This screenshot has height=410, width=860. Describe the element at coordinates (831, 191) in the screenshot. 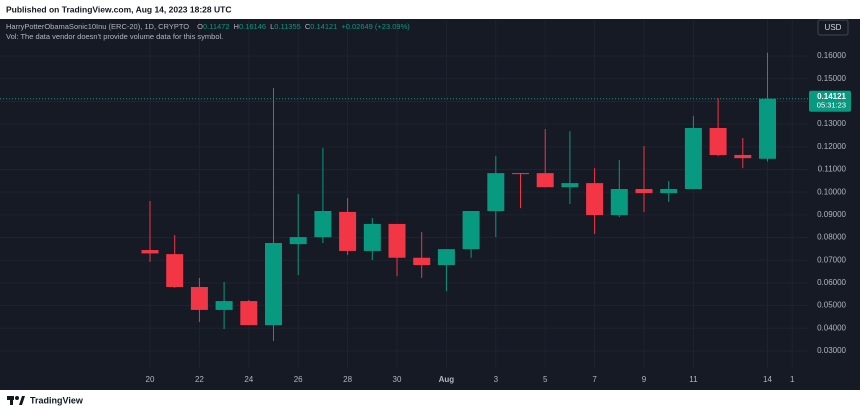

I see `y-tick-label: 0.10000` at that location.